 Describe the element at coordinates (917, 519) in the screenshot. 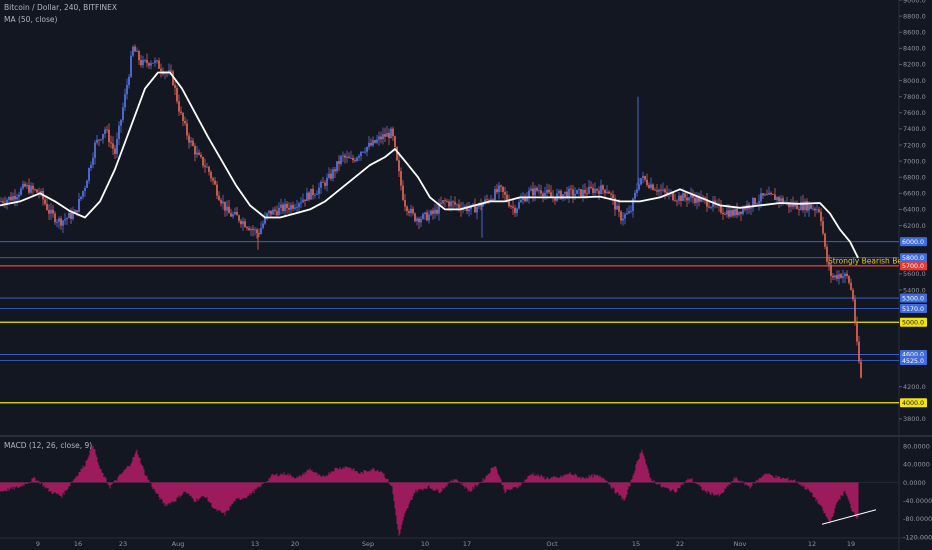

I see `macd-tick-label: -80.0000` at that location.